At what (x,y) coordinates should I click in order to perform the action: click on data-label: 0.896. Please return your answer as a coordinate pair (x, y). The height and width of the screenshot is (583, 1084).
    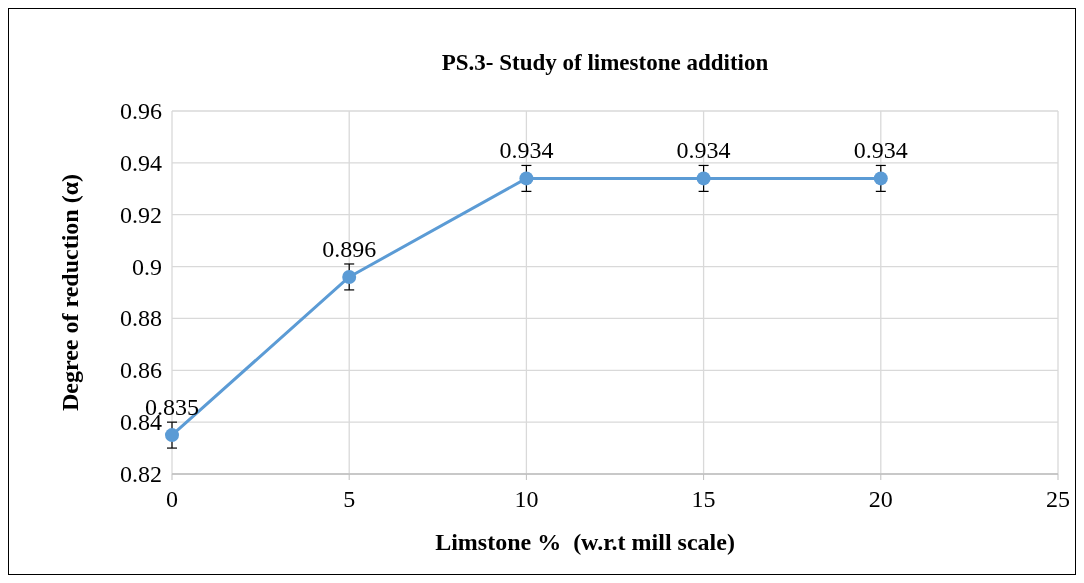
    Looking at the image, I should click on (349, 248).